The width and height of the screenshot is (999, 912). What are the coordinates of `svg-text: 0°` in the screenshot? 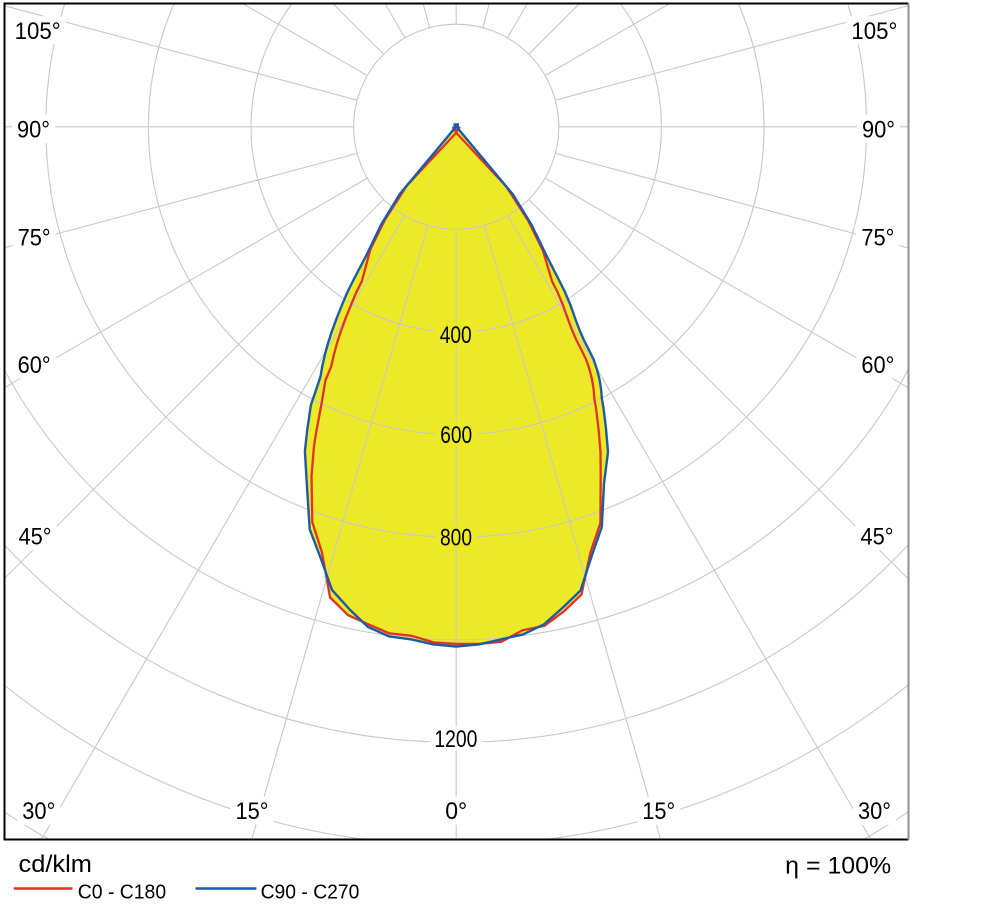 It's located at (456, 811).